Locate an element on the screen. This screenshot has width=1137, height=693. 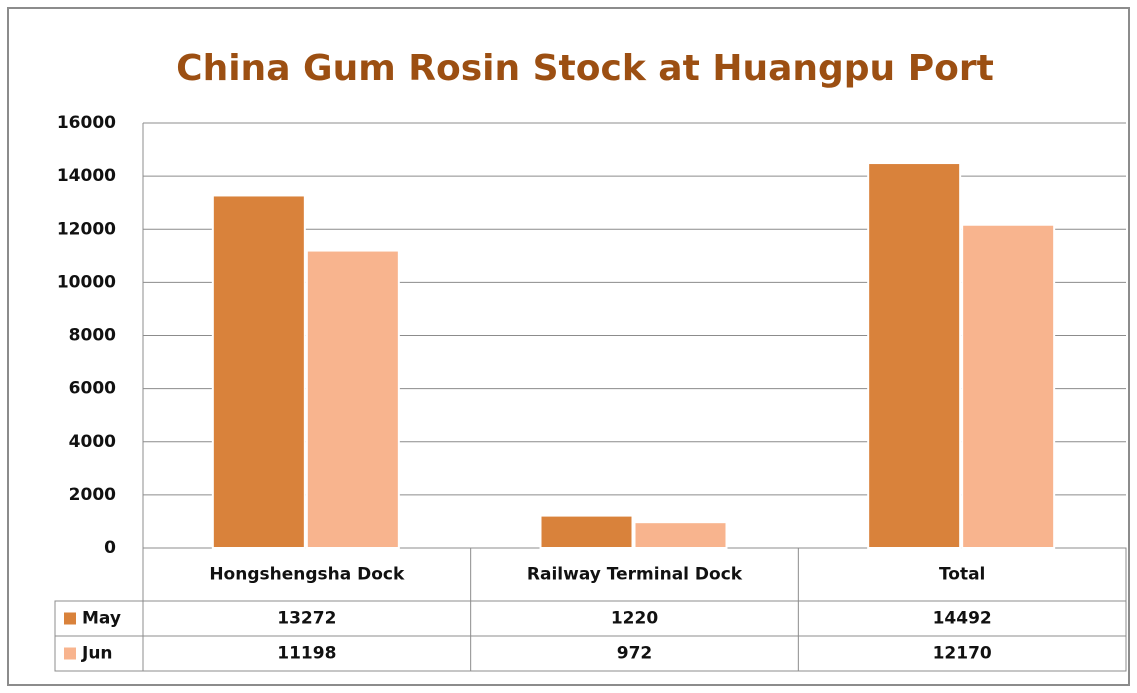
legend-label: May is located at coordinates (101, 619).